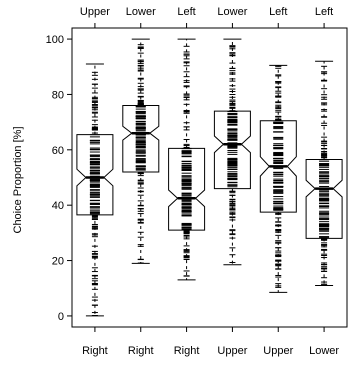 This screenshot has width=357, height=366. I want to click on y-tick-label: 20, so click(58, 262).